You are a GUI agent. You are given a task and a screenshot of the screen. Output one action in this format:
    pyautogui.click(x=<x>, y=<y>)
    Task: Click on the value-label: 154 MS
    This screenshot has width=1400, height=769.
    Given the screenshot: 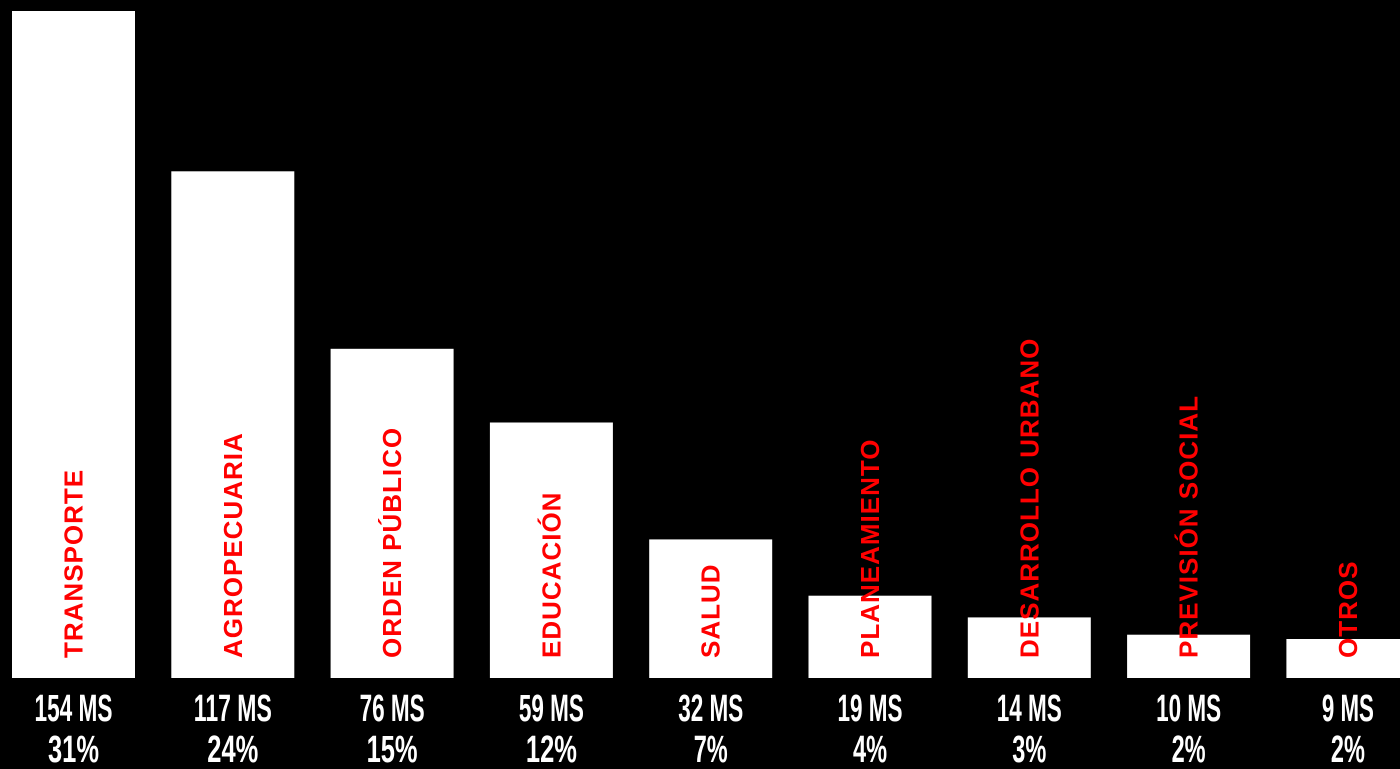 What is the action you would take?
    pyautogui.click(x=74, y=709)
    